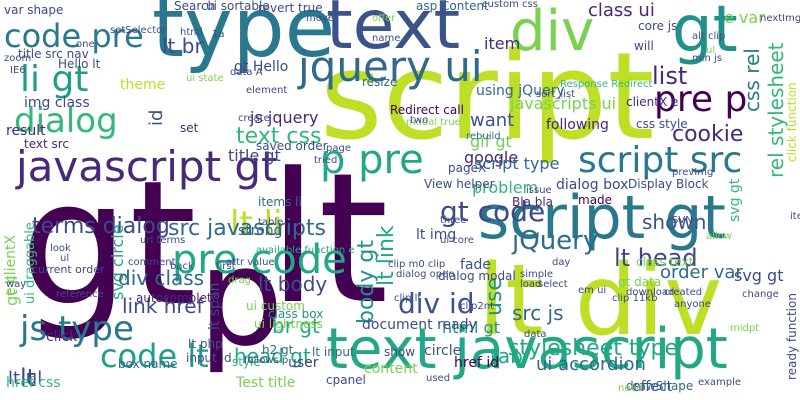  Describe the element at coordinates (708, 134) in the screenshot. I see `cloud-word: cookie` at that location.